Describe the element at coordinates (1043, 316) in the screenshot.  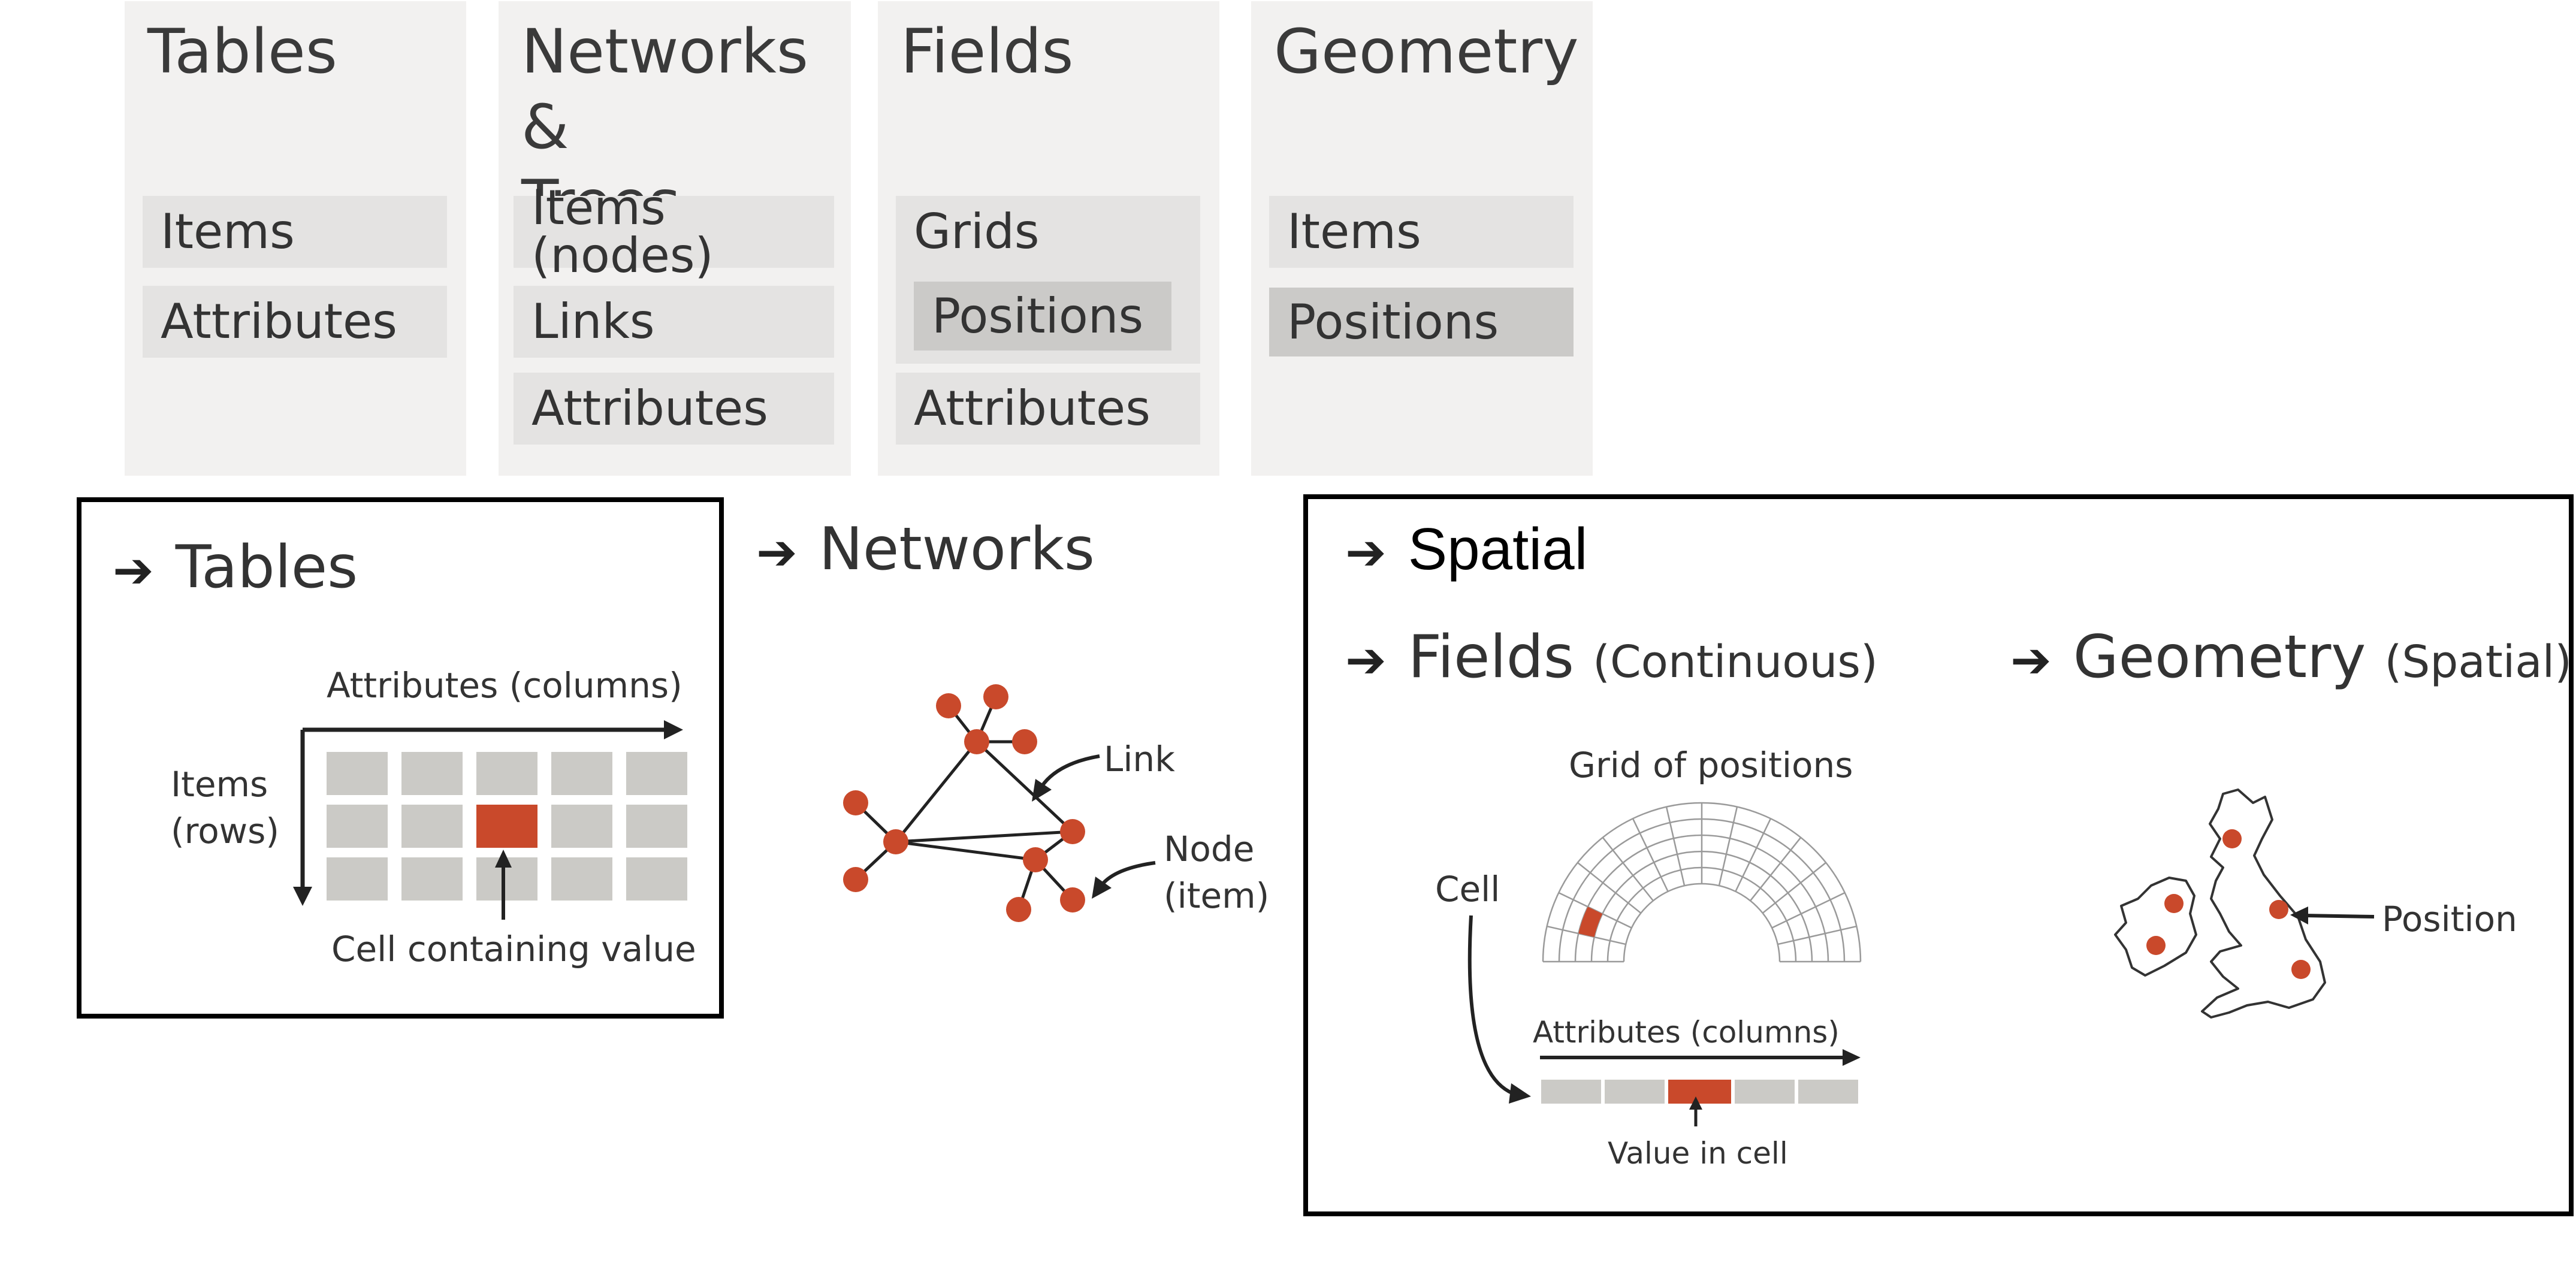
I see `fields-positions-chip: Positions` at that location.